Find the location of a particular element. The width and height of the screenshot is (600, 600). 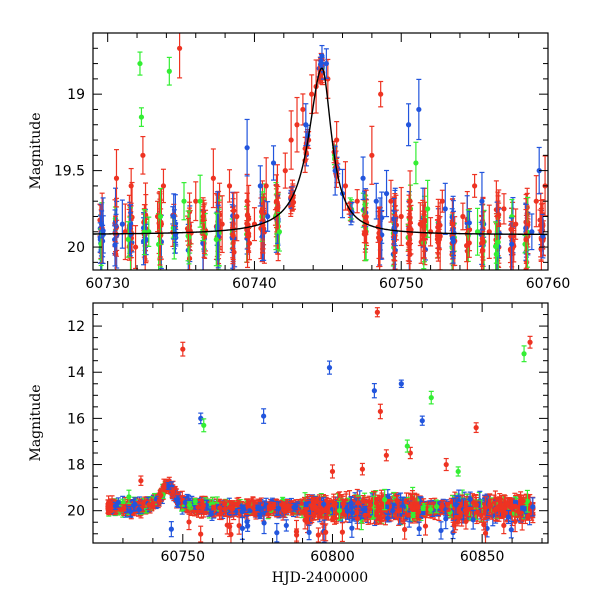

y-tick-label: 19.5 is located at coordinates (69, 172).